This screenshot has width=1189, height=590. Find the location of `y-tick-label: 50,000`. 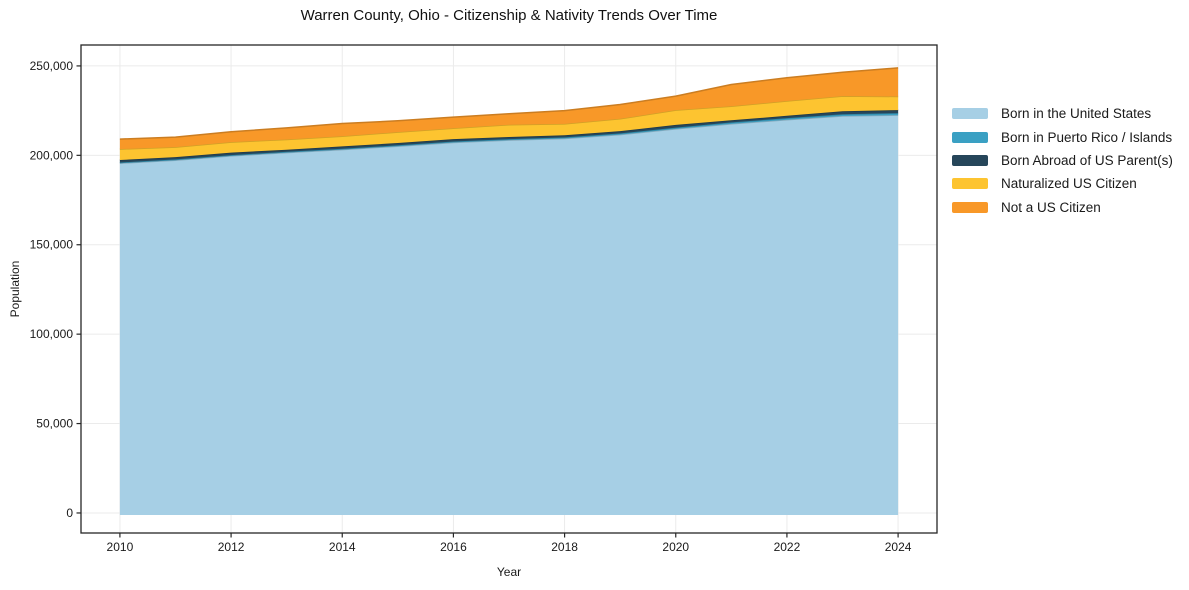

y-tick-label: 50,000 is located at coordinates (54, 424).